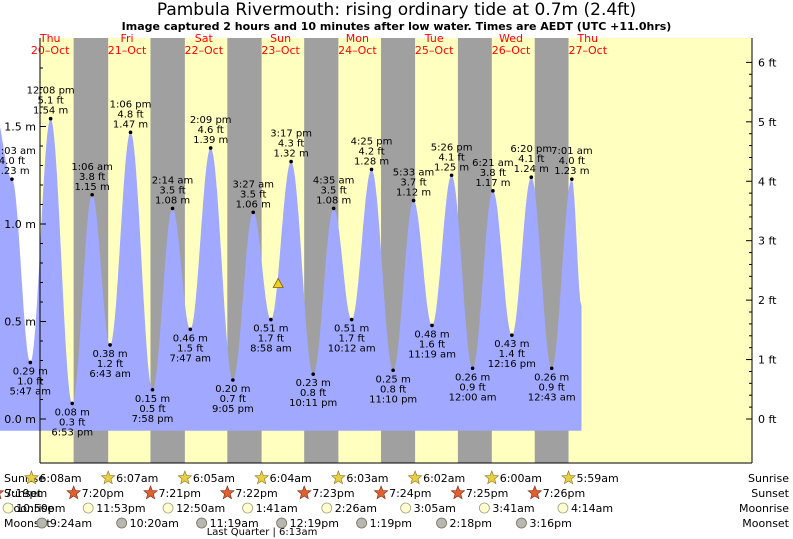 The image size is (793, 539). I want to click on low-tide-ft: 1.7 ft, so click(271, 339).